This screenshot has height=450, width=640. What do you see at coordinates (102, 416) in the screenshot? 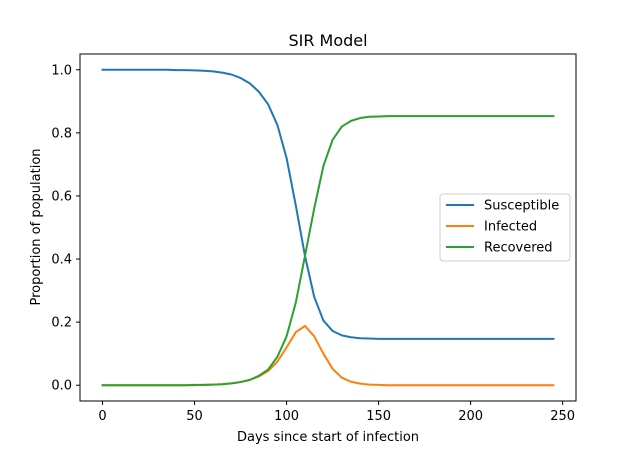
I see `x-tick-label: 0` at bounding box center [102, 416].